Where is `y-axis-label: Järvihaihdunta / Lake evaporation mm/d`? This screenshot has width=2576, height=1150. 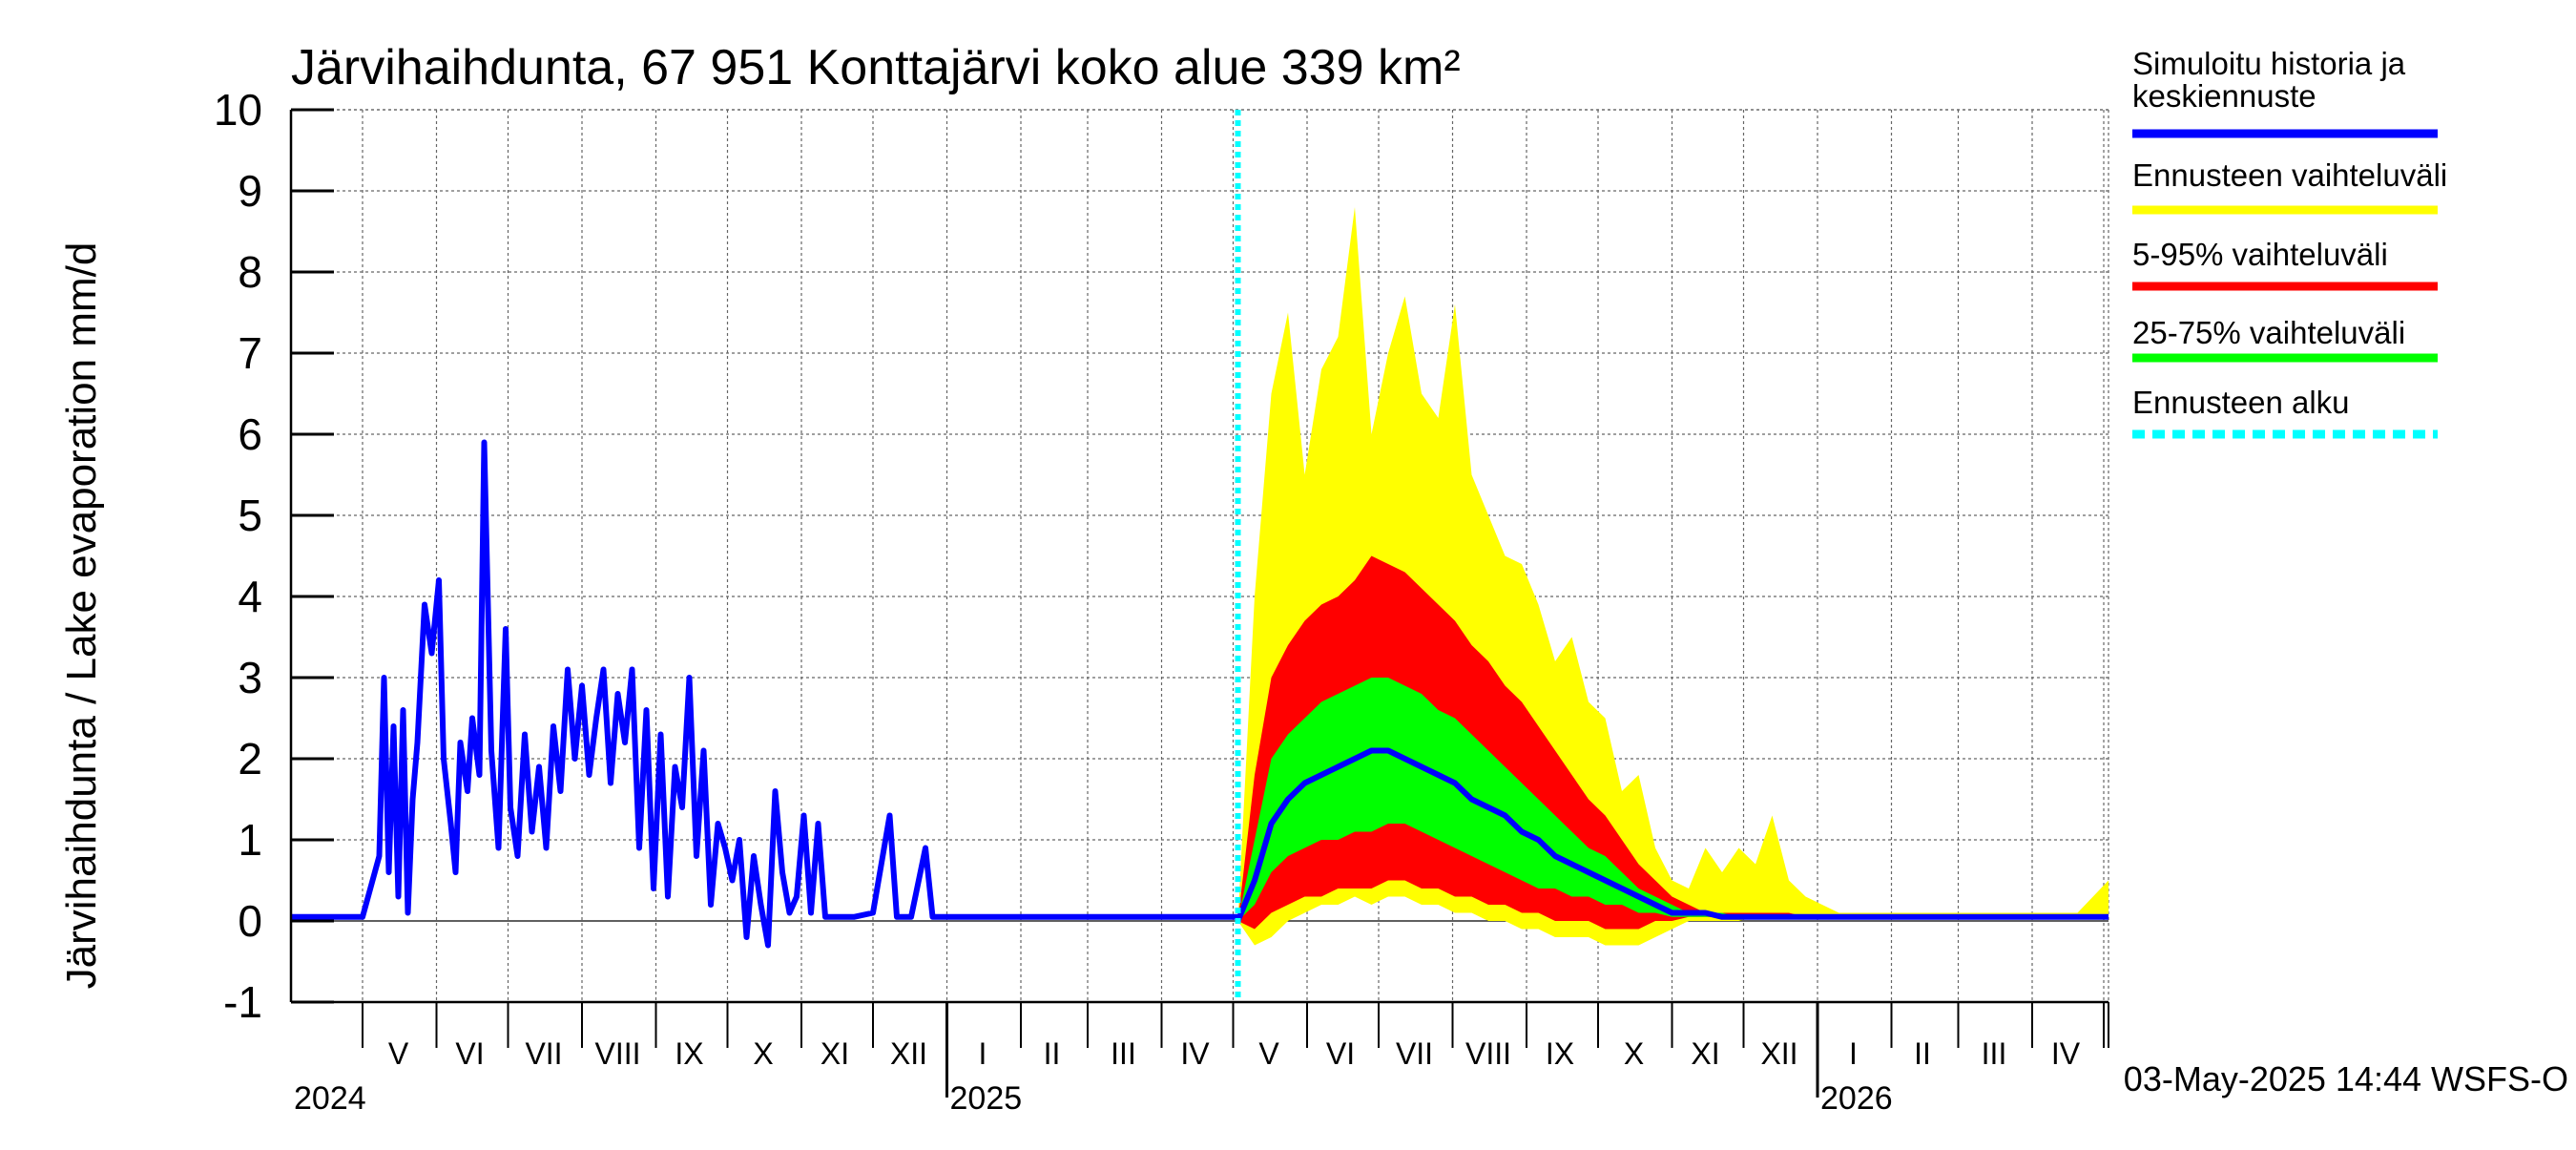
y-axis-label: Järvihaihdunta / Lake evaporation mm/d is located at coordinates (81, 616).